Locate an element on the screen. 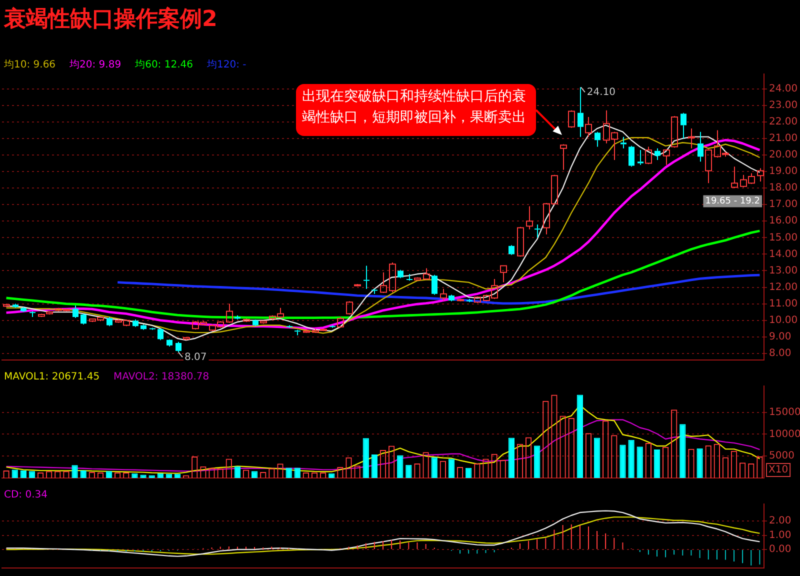 The image size is (800, 576). text: MAVOL1: 20671.45 is located at coordinates (52, 377).